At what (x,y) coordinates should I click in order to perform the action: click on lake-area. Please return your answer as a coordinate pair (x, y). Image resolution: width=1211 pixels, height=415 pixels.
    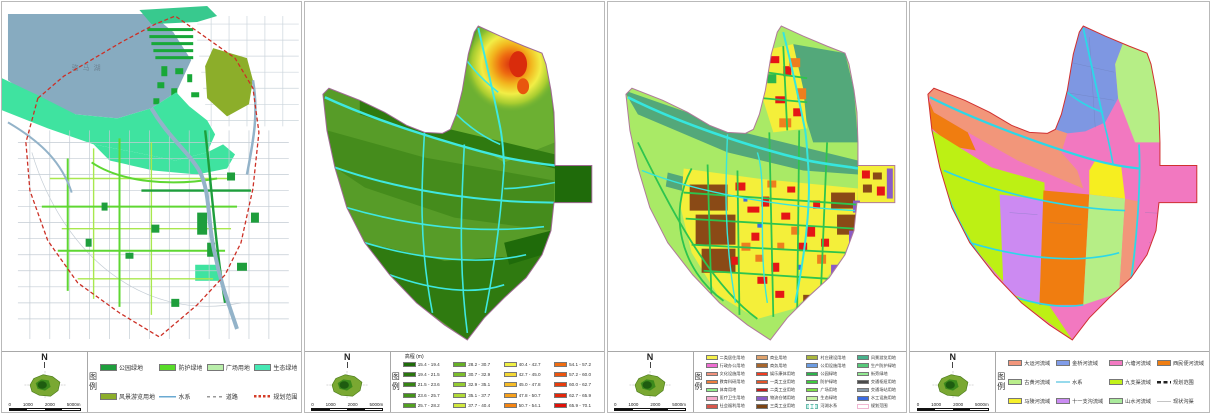
    Looking at the image, I should click on (99, 66).